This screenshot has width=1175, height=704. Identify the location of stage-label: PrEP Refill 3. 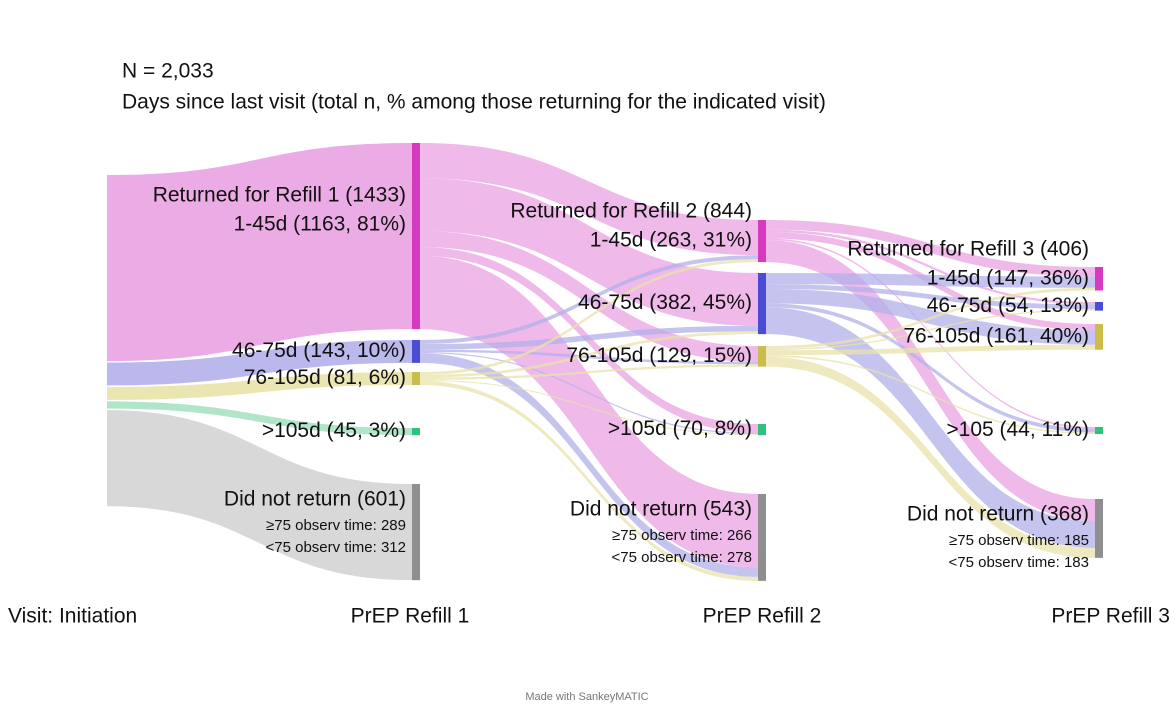
(1110, 616).